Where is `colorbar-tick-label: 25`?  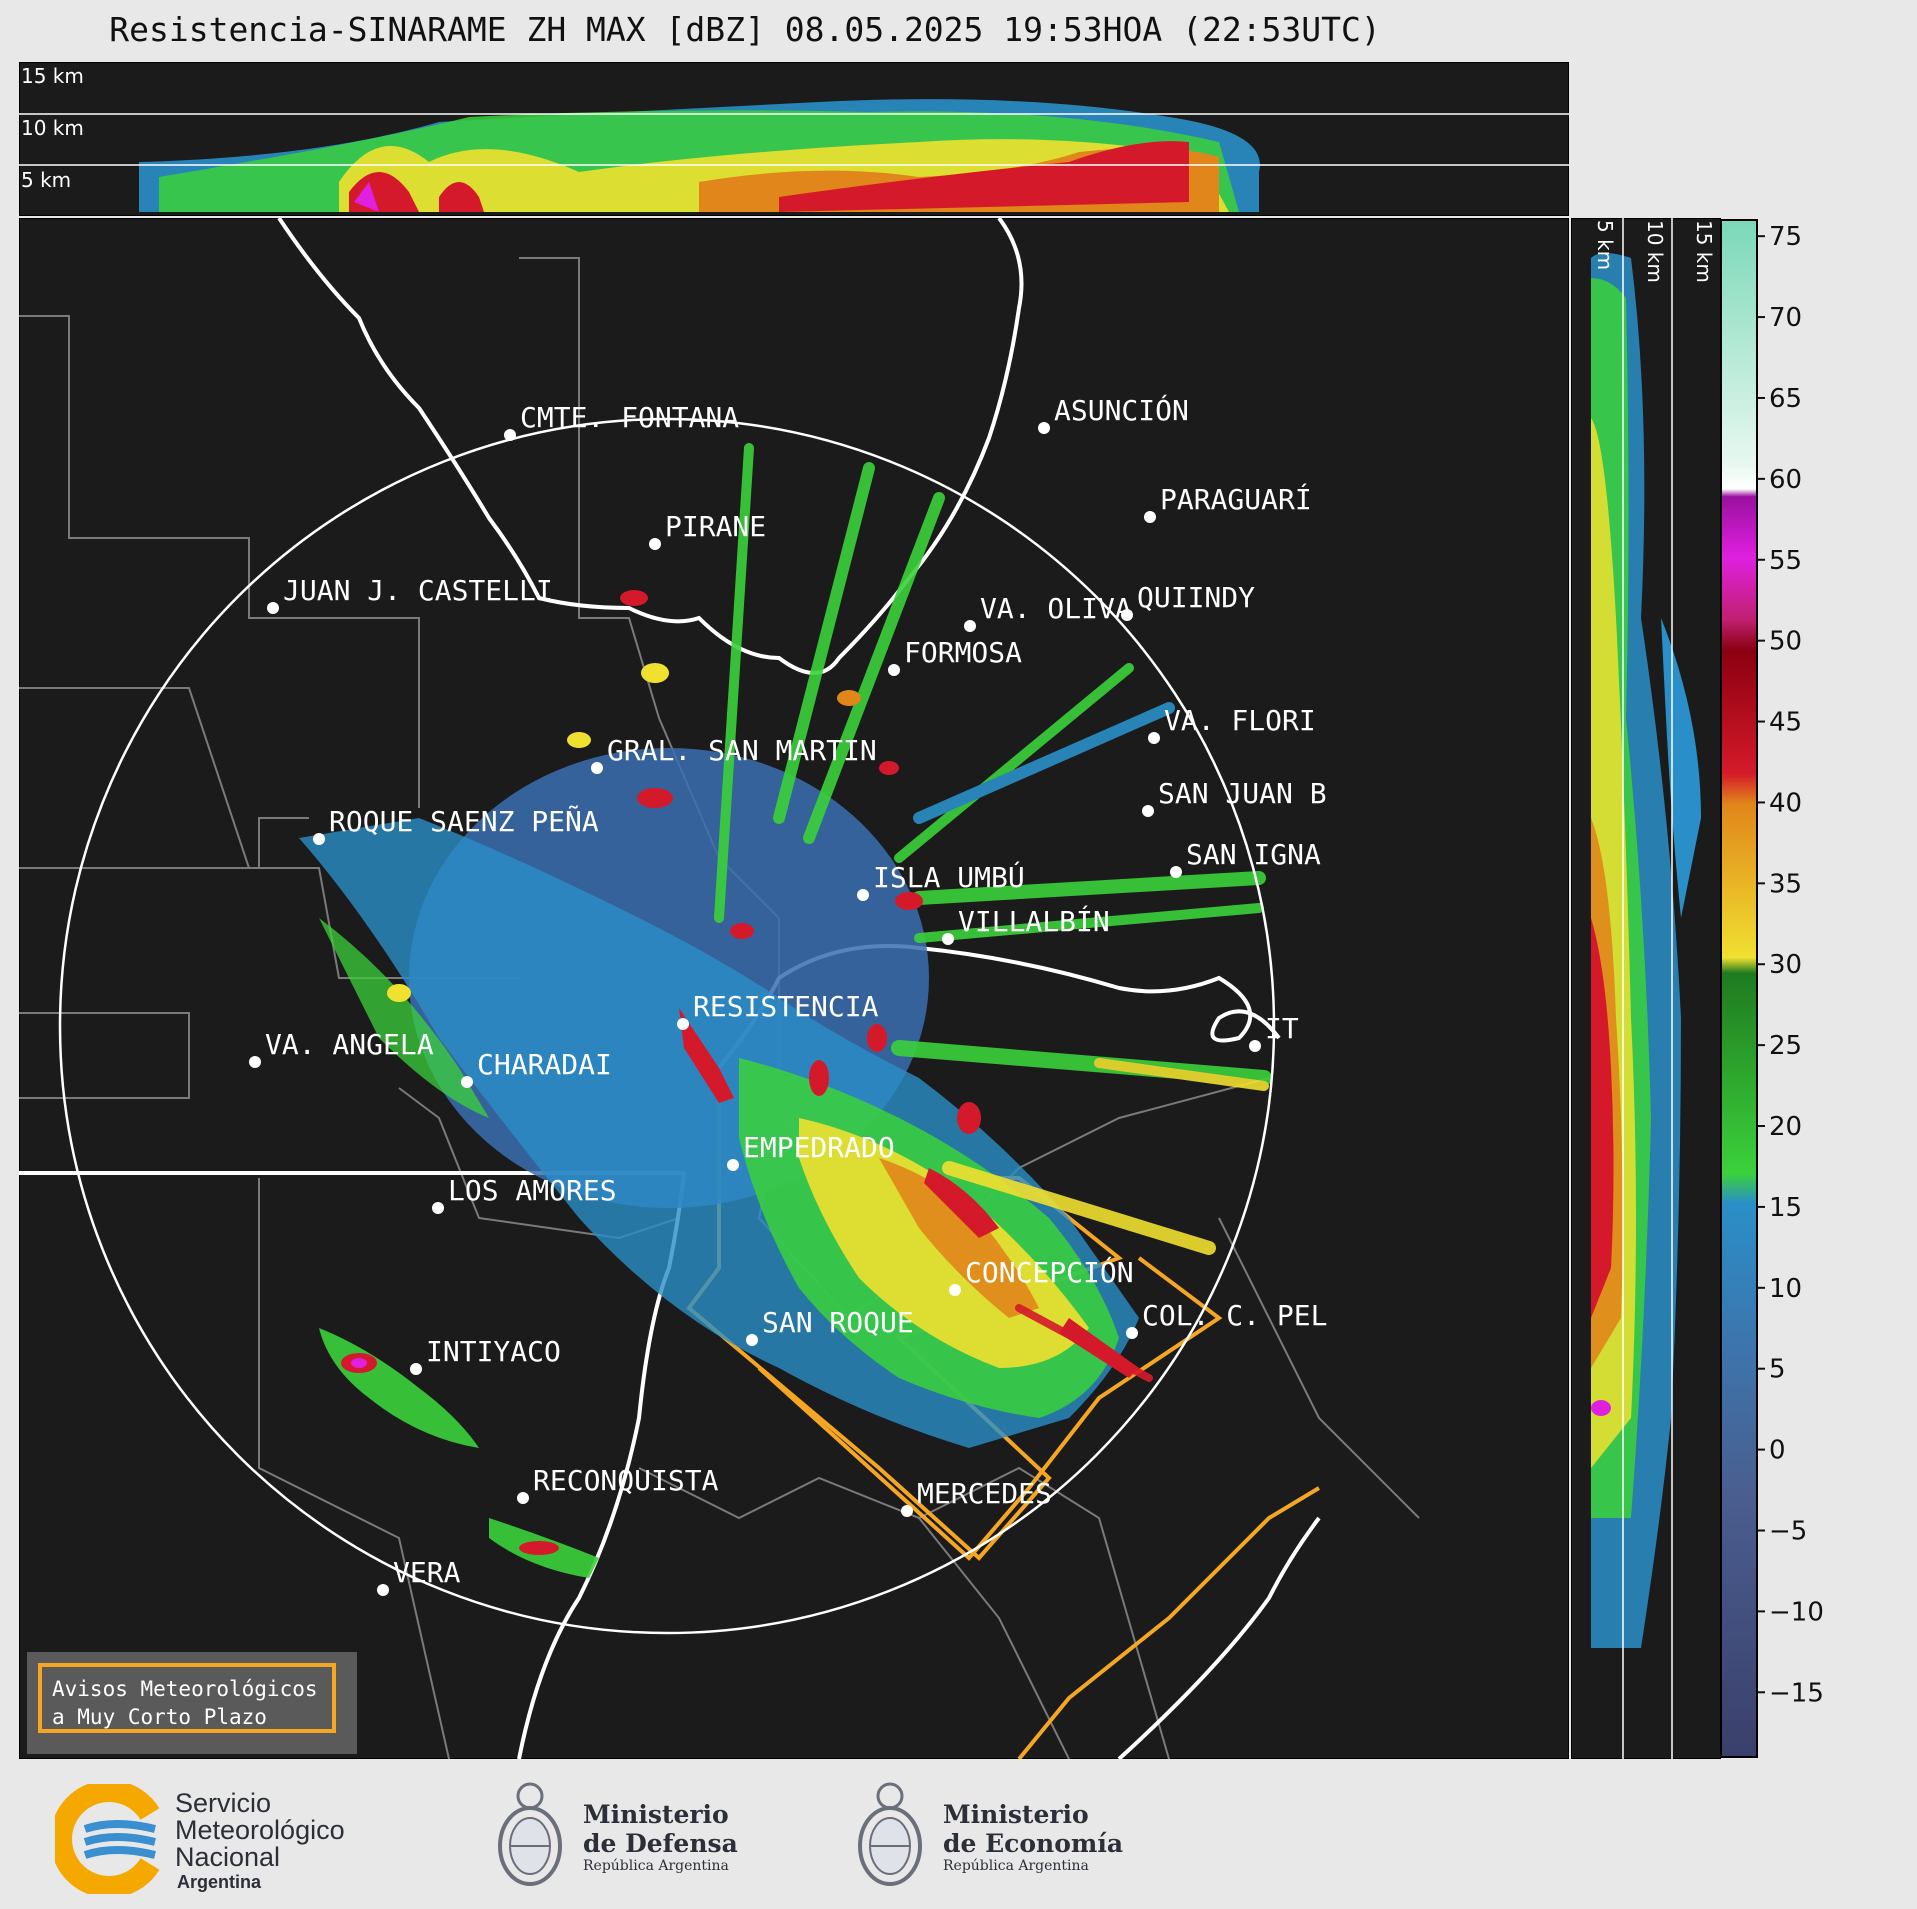 colorbar-tick-label: 25 is located at coordinates (1785, 1046).